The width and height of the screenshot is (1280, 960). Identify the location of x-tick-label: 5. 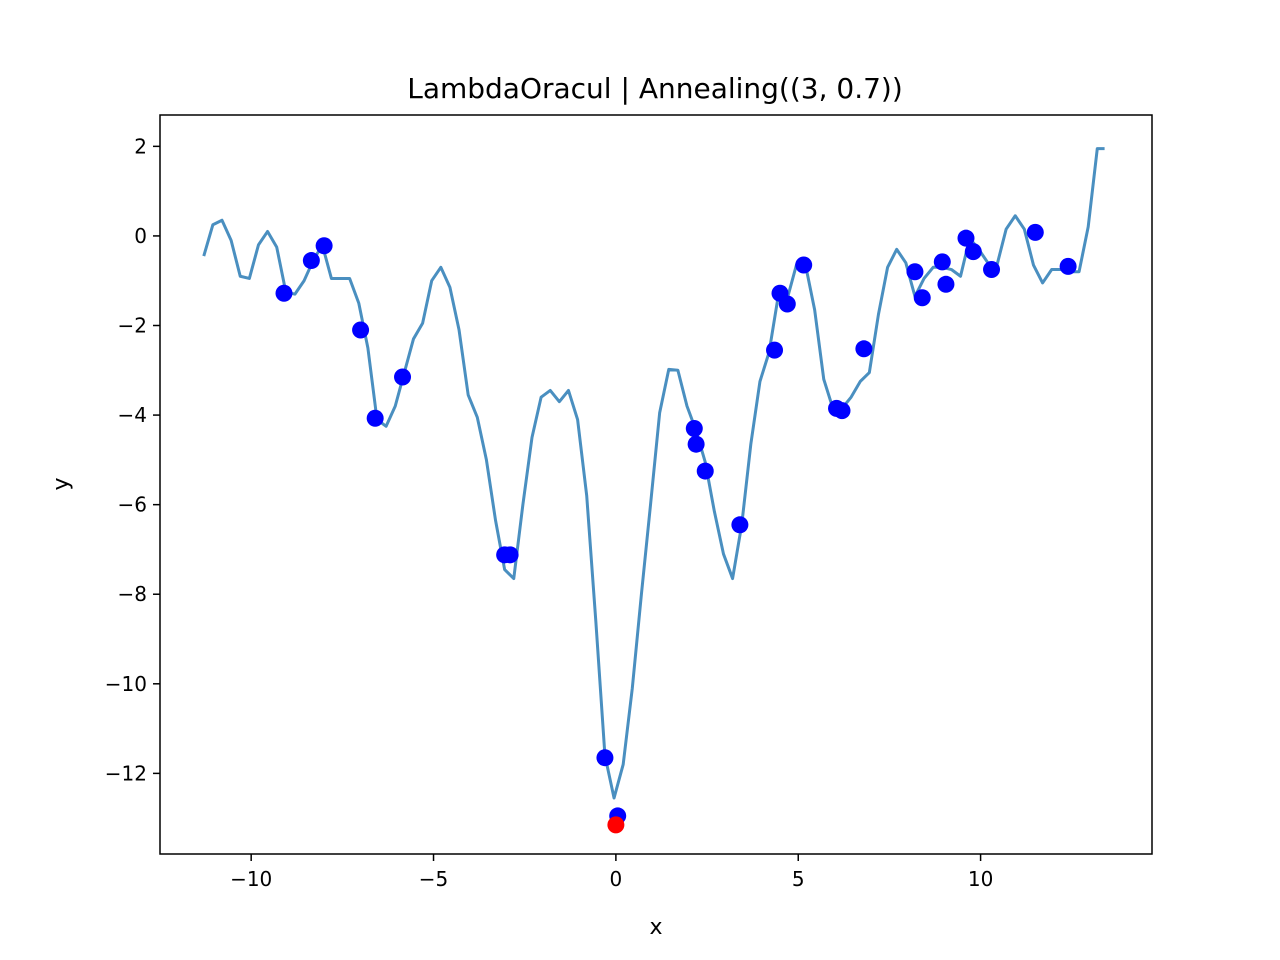
(798, 879).